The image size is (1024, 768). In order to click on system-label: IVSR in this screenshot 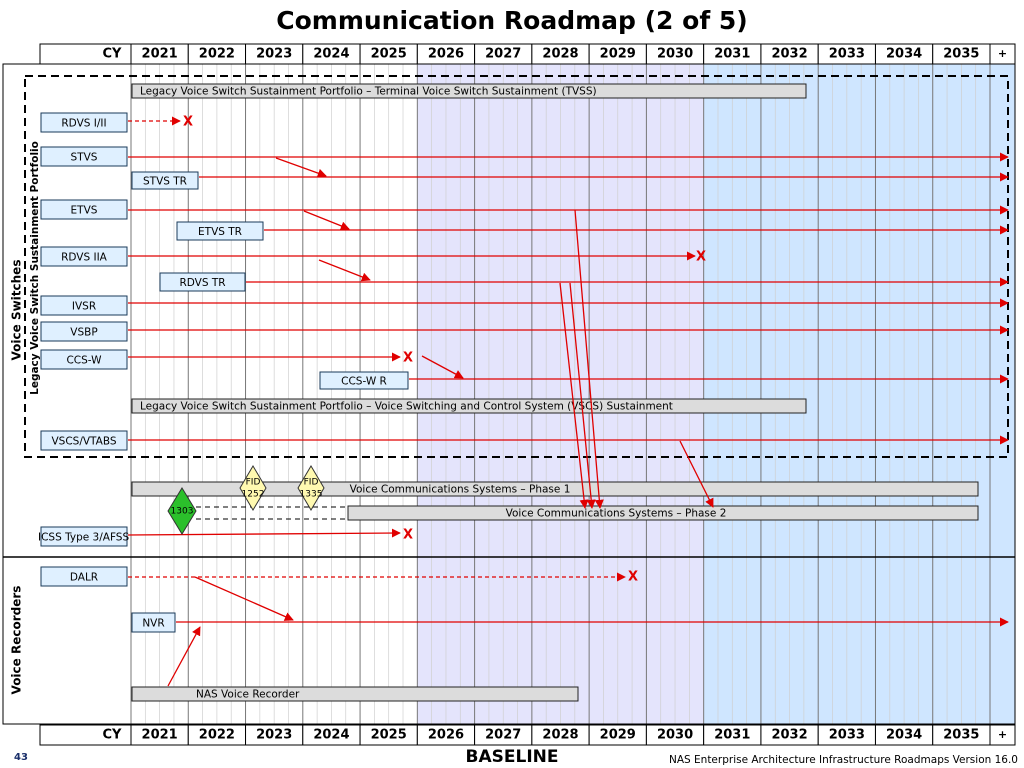, I will do `click(84, 307)`.